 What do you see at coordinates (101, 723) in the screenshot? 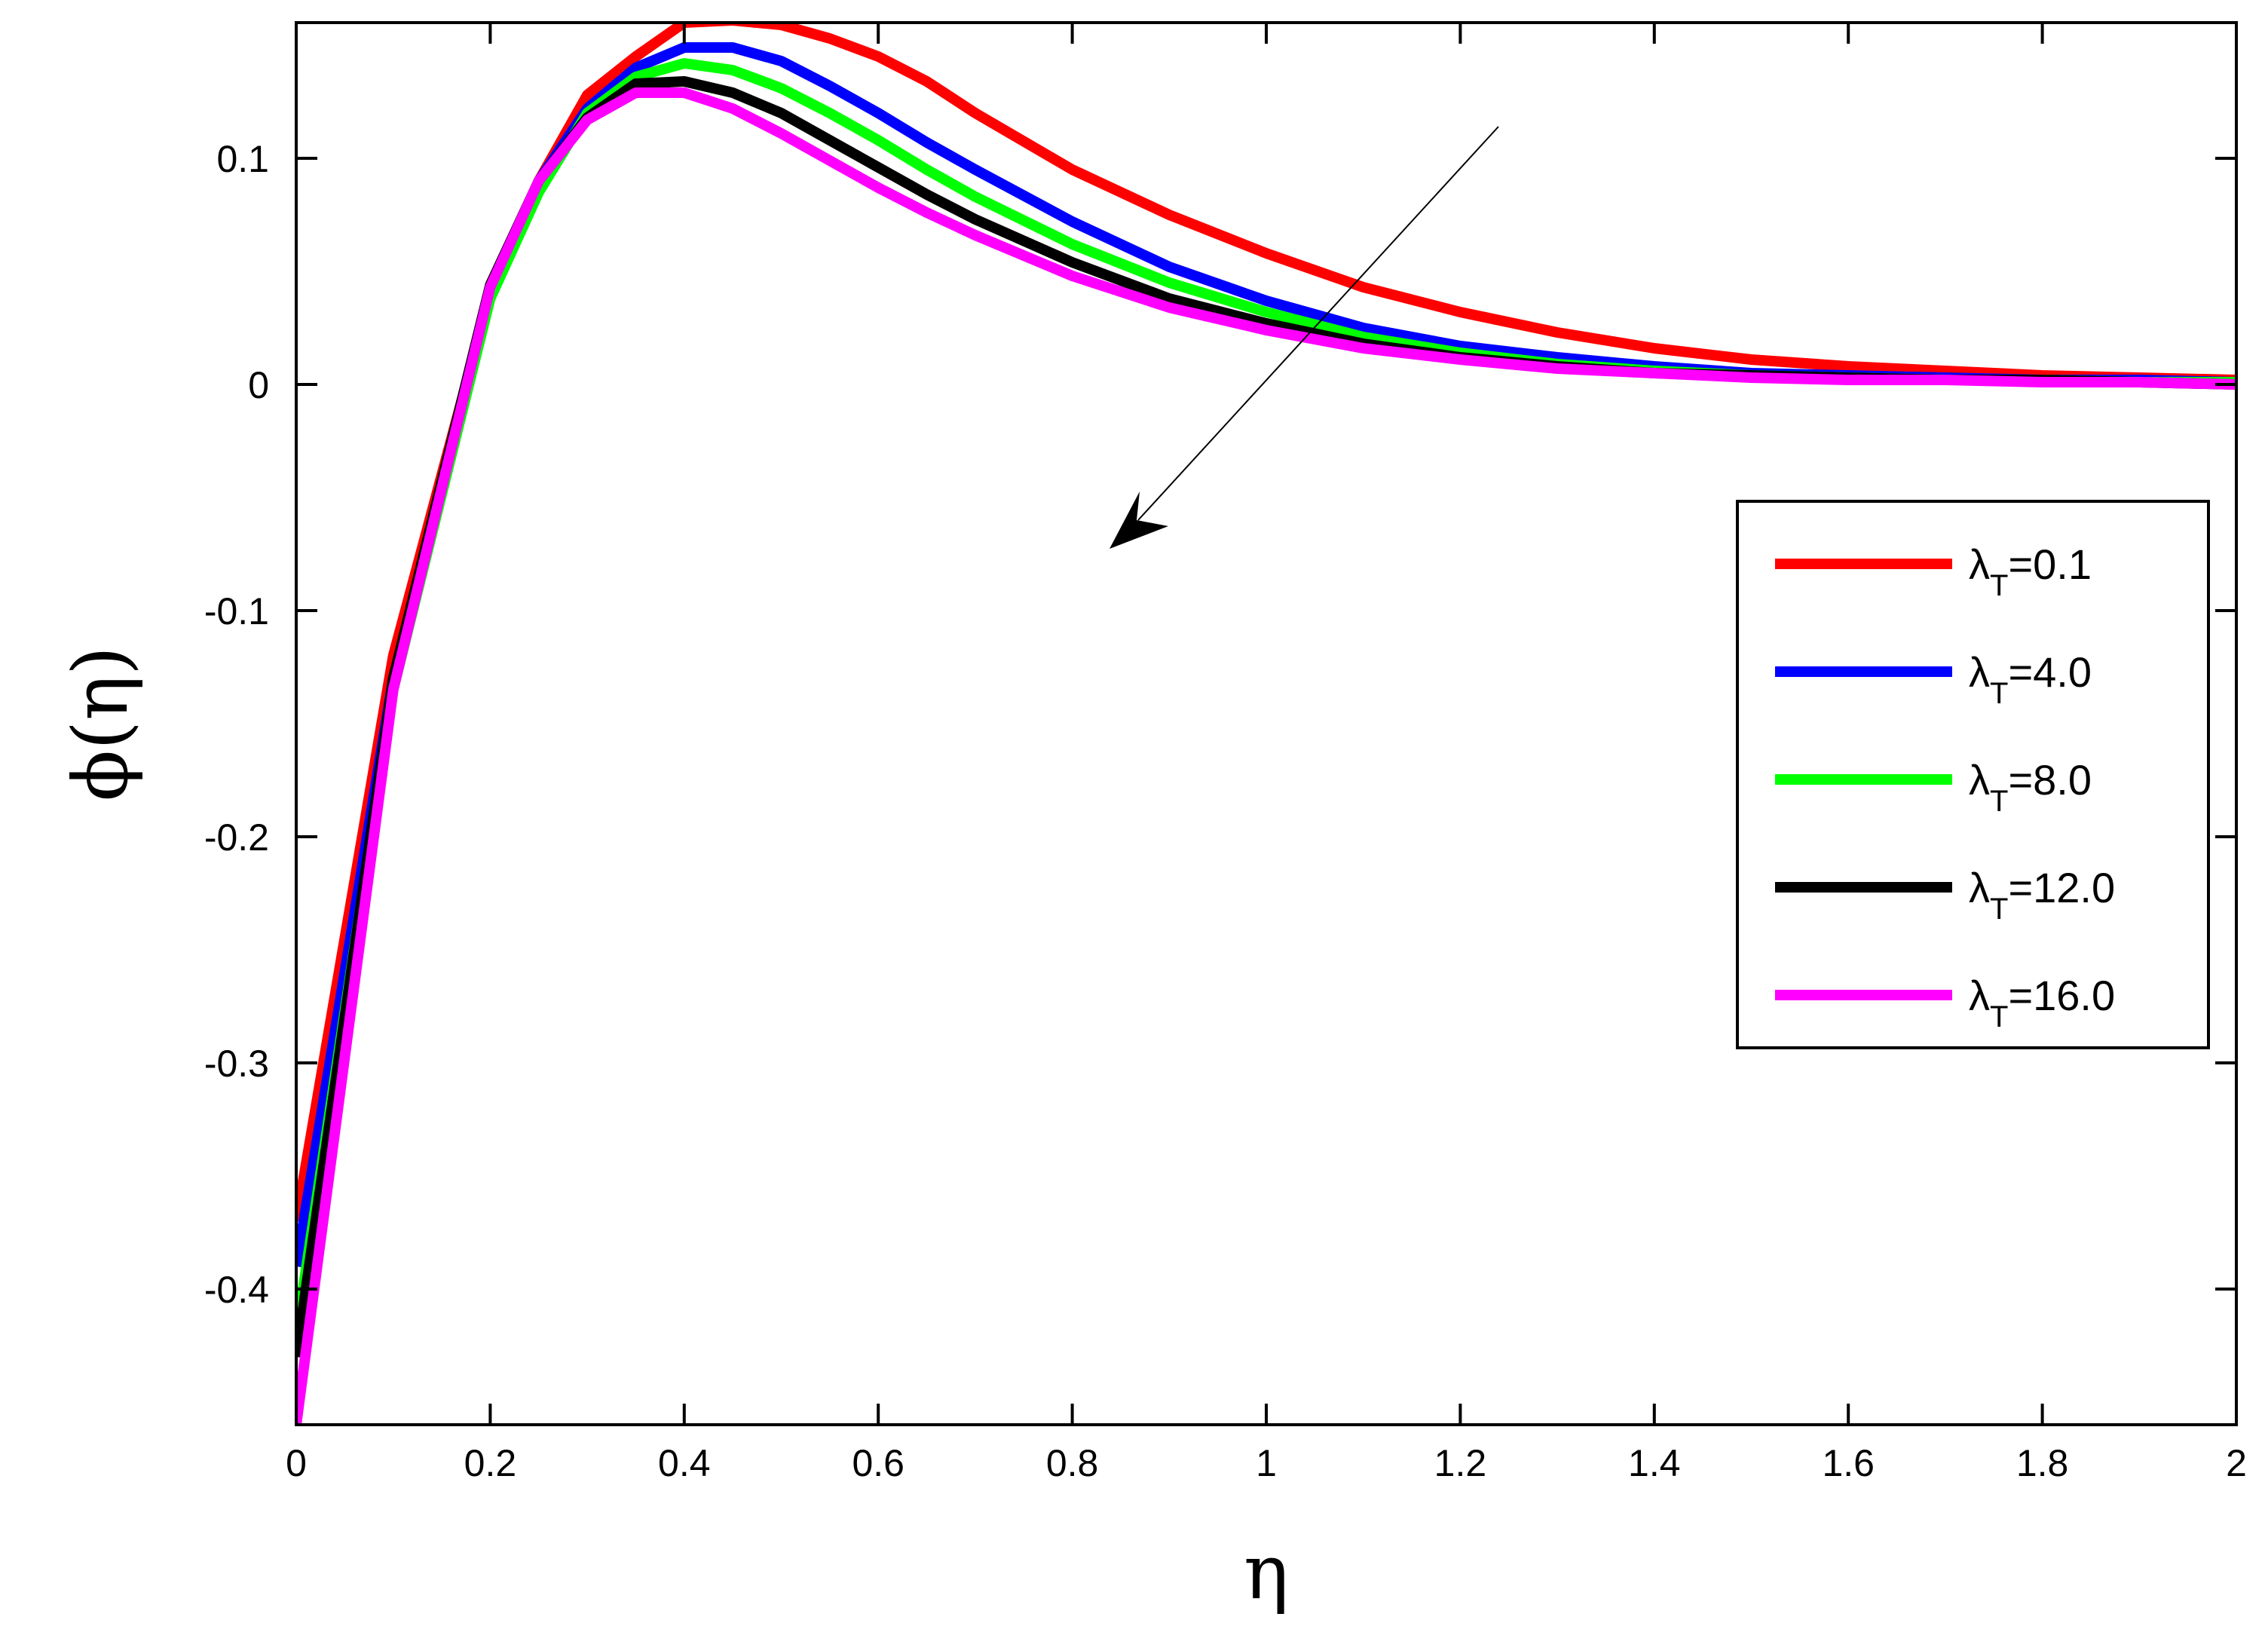
I see `y-axis-title: ϕ(η)` at bounding box center [101, 723].